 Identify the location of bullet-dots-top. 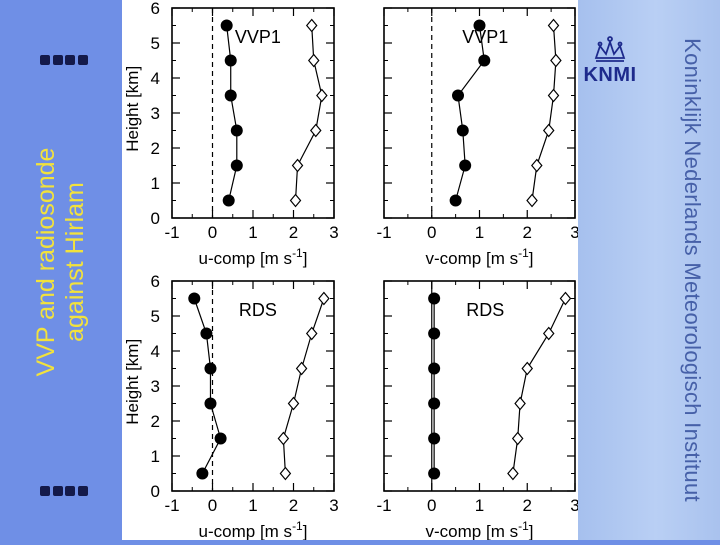
(64, 60).